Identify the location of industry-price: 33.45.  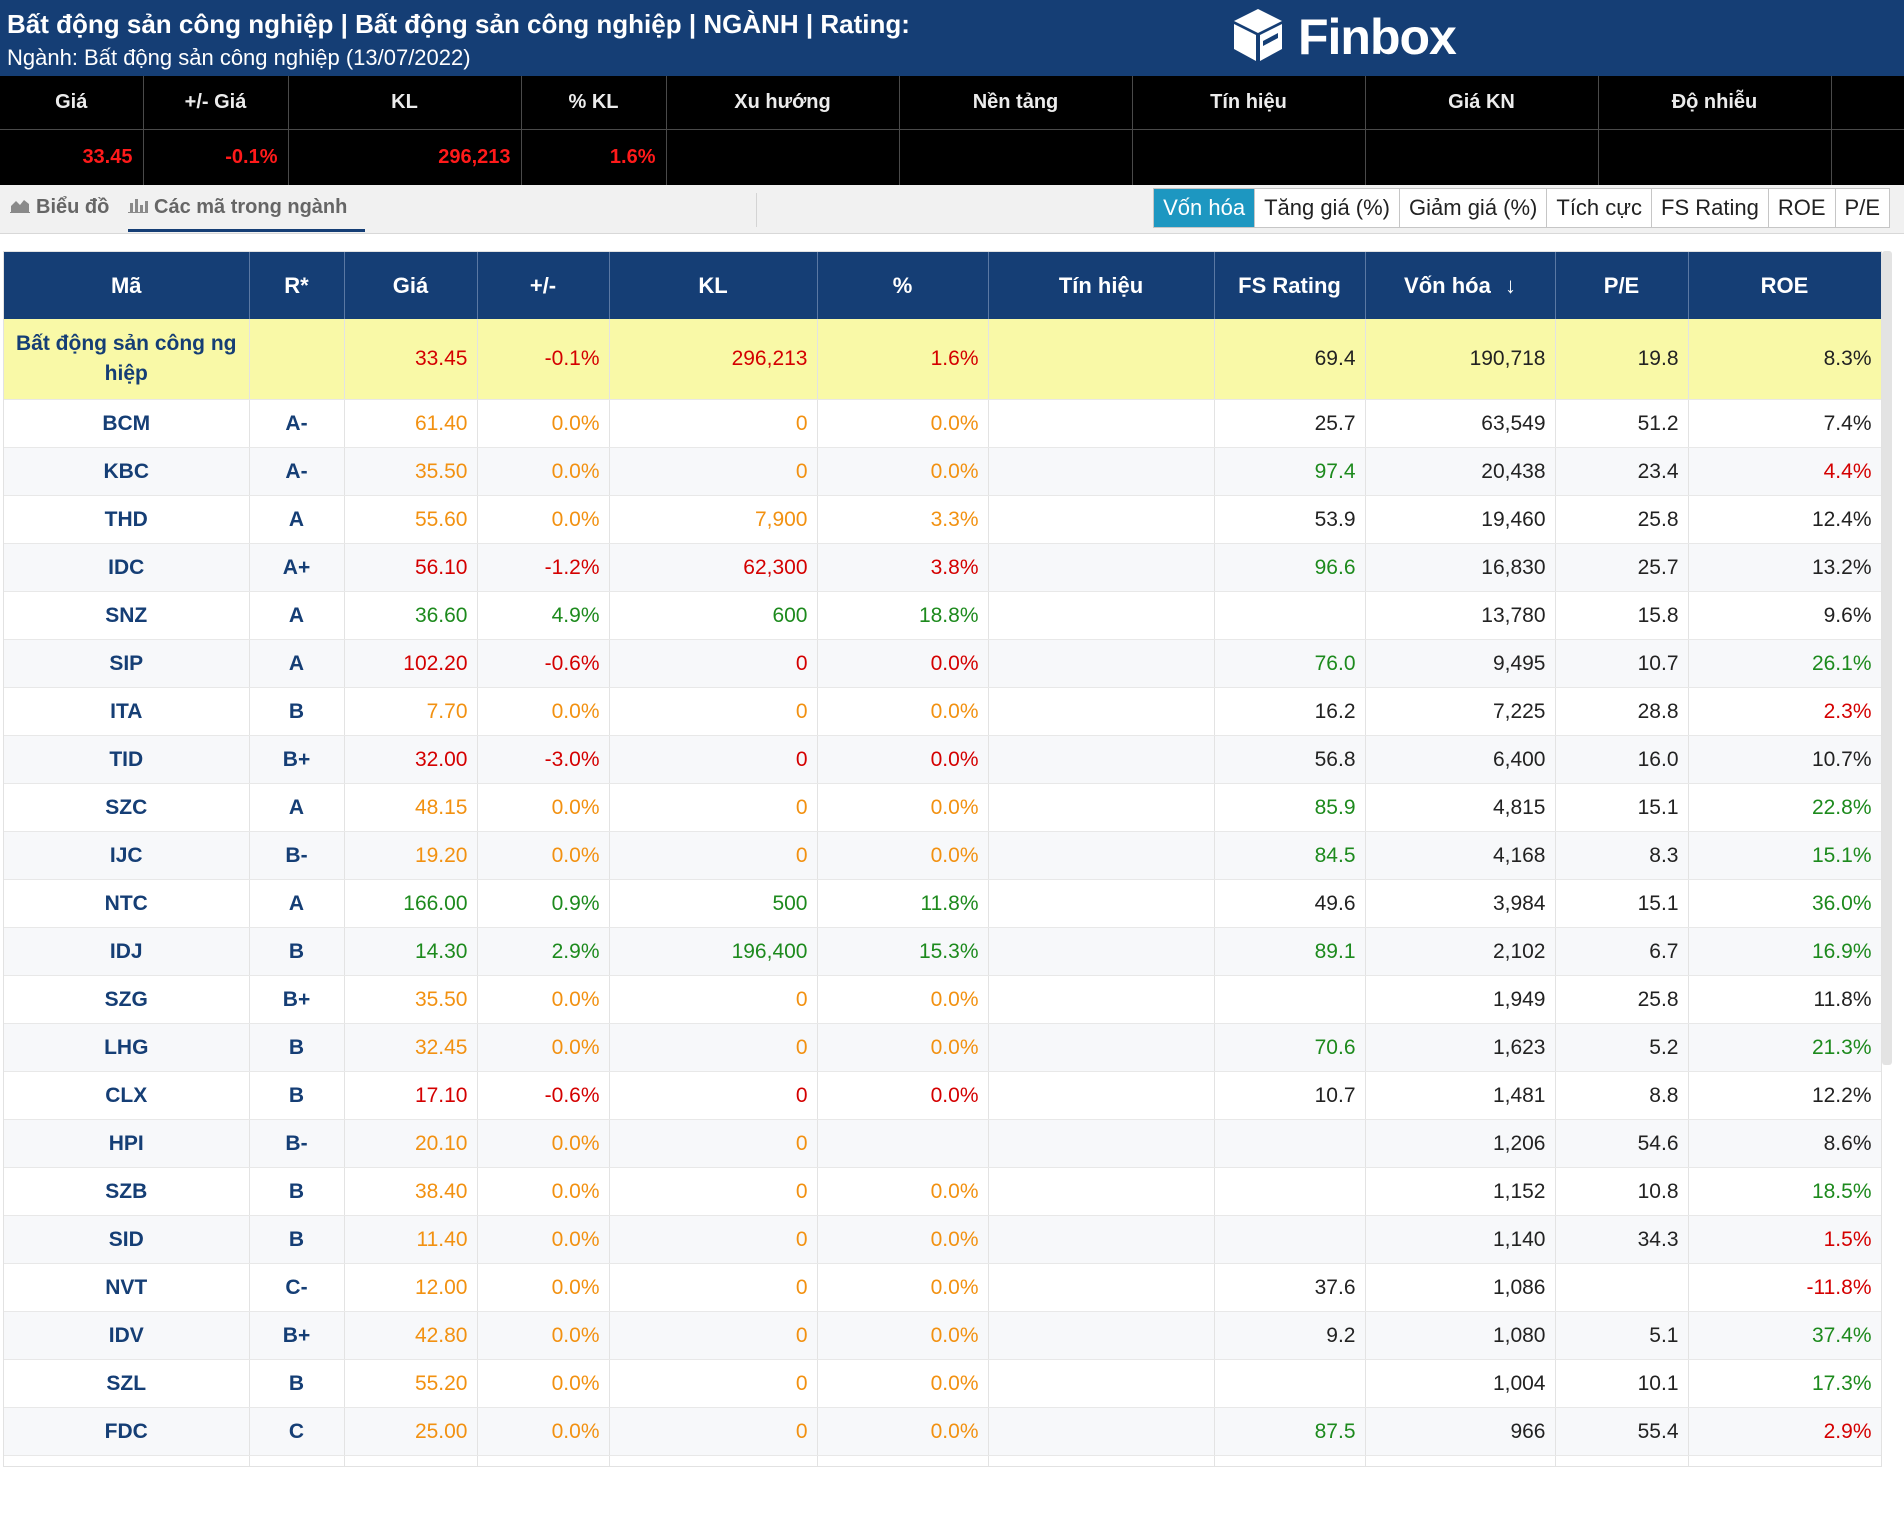
(411, 359).